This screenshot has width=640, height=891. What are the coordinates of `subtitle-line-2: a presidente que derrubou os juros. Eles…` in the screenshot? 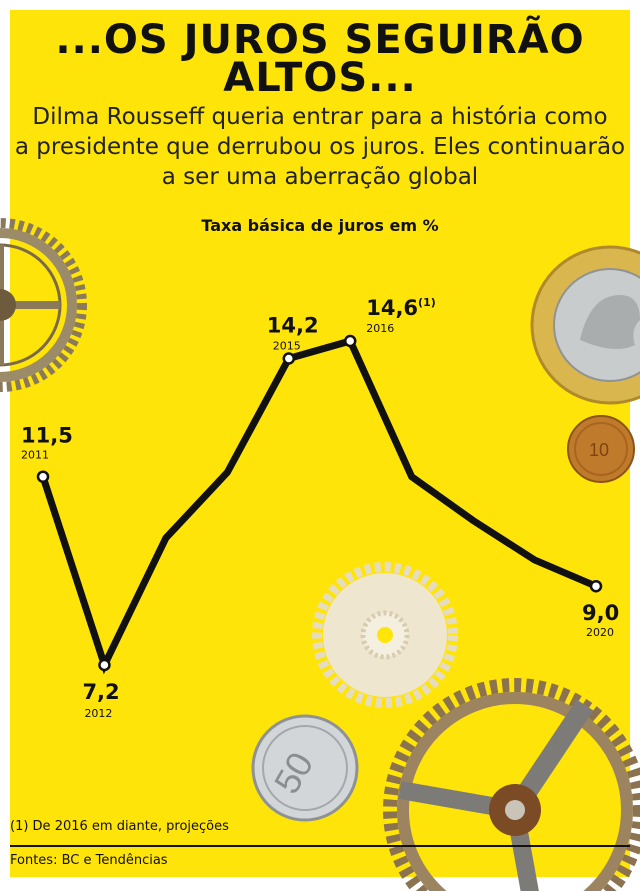 It's located at (320, 147).